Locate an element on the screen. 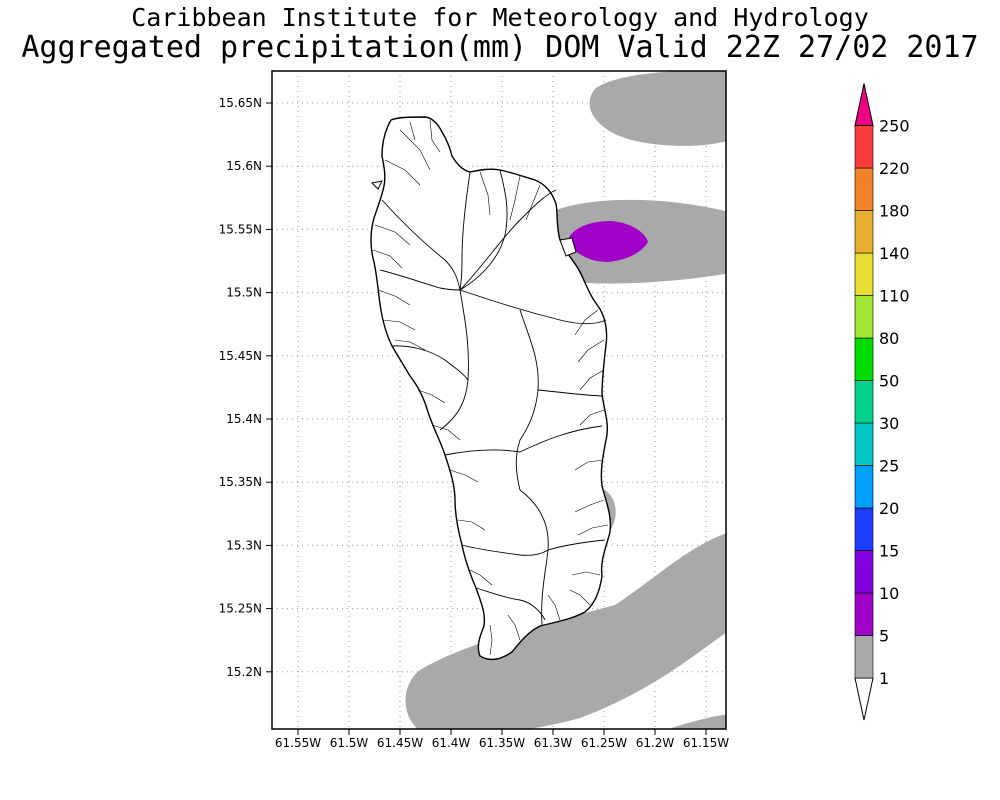  lon-tick-label: 61.4W is located at coordinates (451, 743).